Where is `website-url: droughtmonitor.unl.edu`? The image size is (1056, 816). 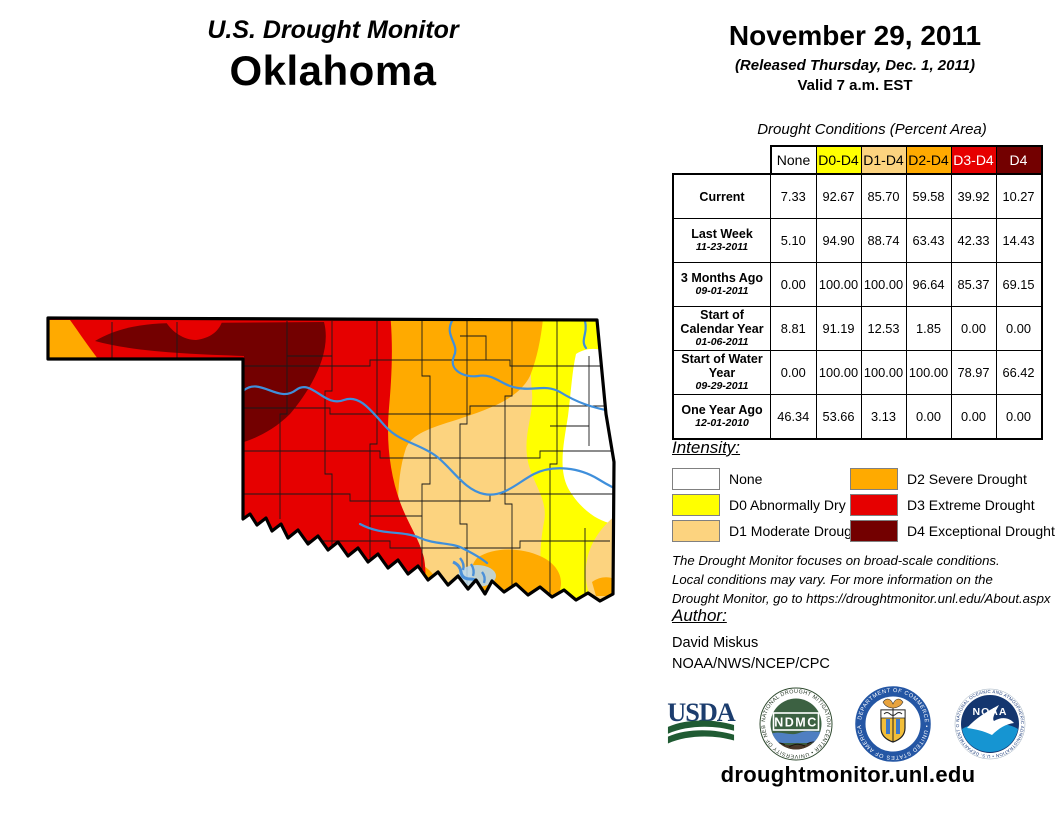 website-url: droughtmonitor.unl.edu is located at coordinates (848, 774).